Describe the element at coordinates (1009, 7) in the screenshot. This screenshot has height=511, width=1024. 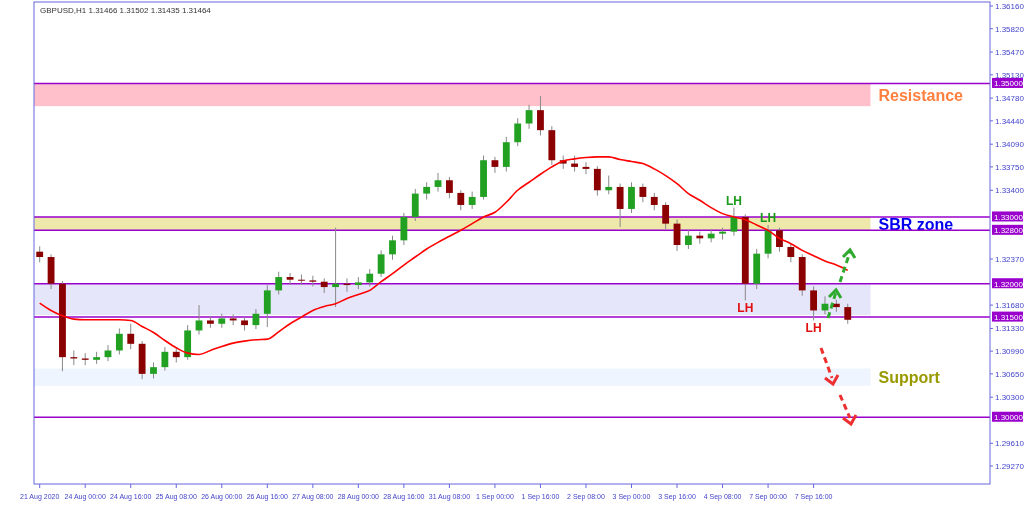
I see `y-tick-label: 1.36160` at that location.